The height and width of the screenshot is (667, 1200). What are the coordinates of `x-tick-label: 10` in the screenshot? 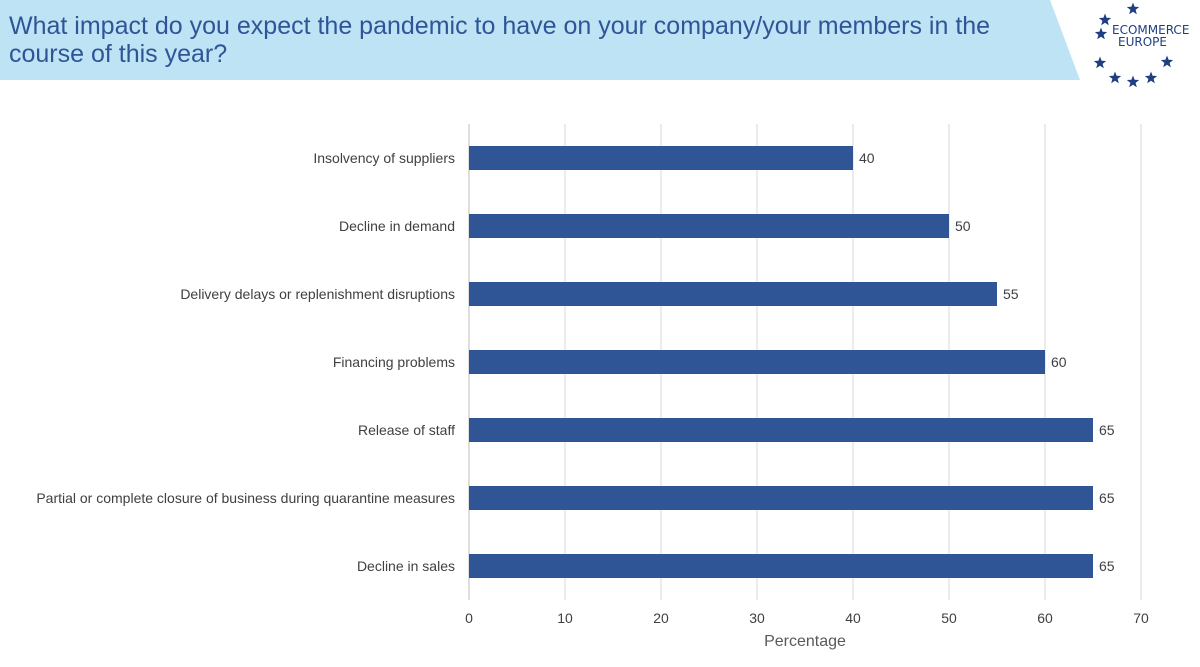 It's located at (565, 618).